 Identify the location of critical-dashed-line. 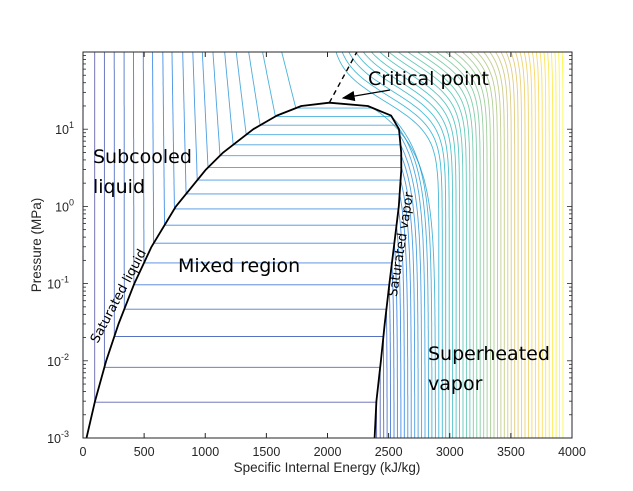
(343, 78).